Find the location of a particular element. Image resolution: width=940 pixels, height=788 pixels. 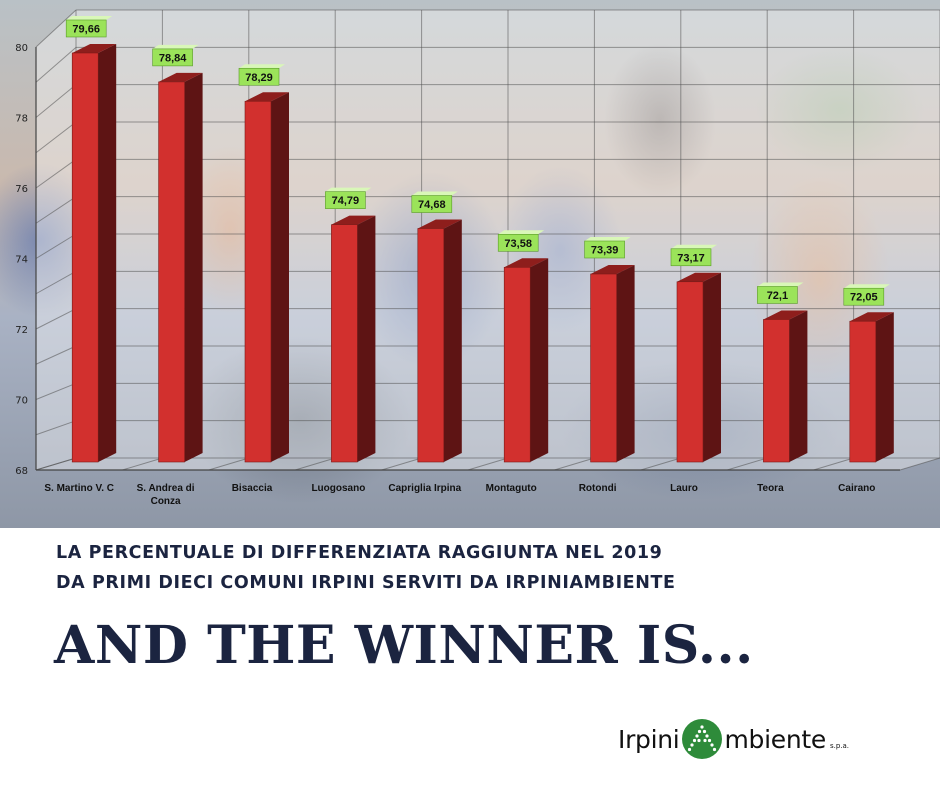

data-label: 73,58 is located at coordinates (518, 244).